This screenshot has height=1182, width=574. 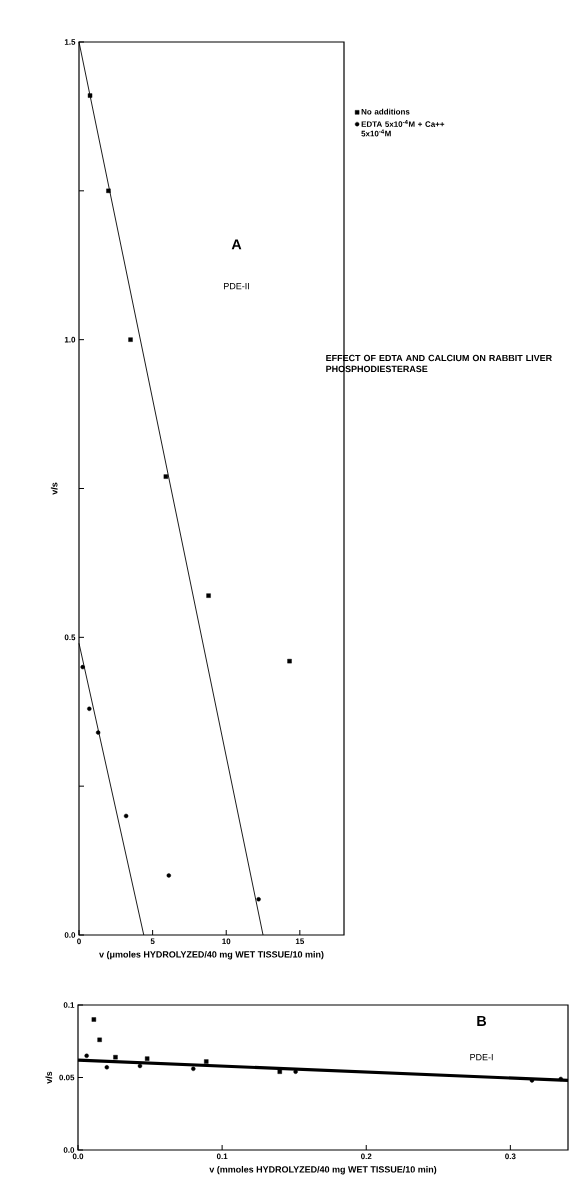 What do you see at coordinates (211, 955) in the screenshot?
I see `x-axis-title: v (μmoles HYDROLYZED/40 mg WET TISSUE/10 min)` at bounding box center [211, 955].